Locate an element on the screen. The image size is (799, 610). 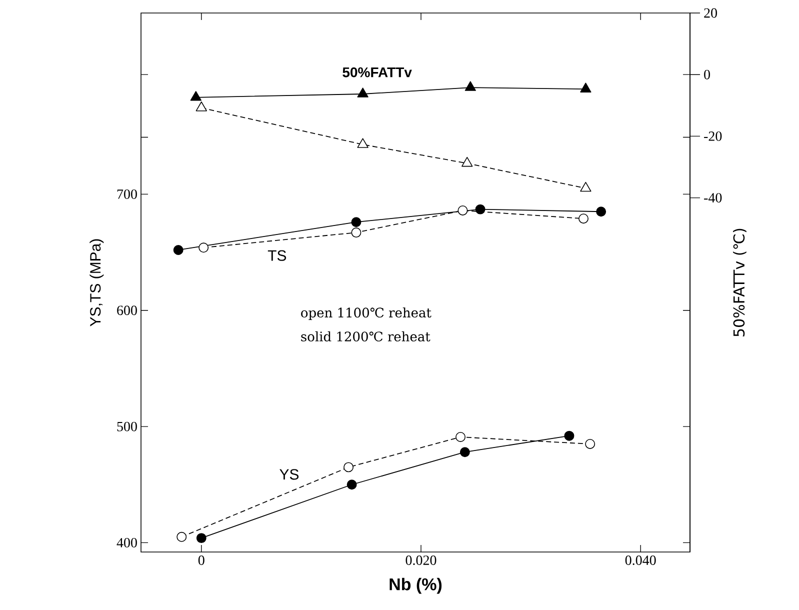
y-tick-label: 500 is located at coordinates (127, 427).